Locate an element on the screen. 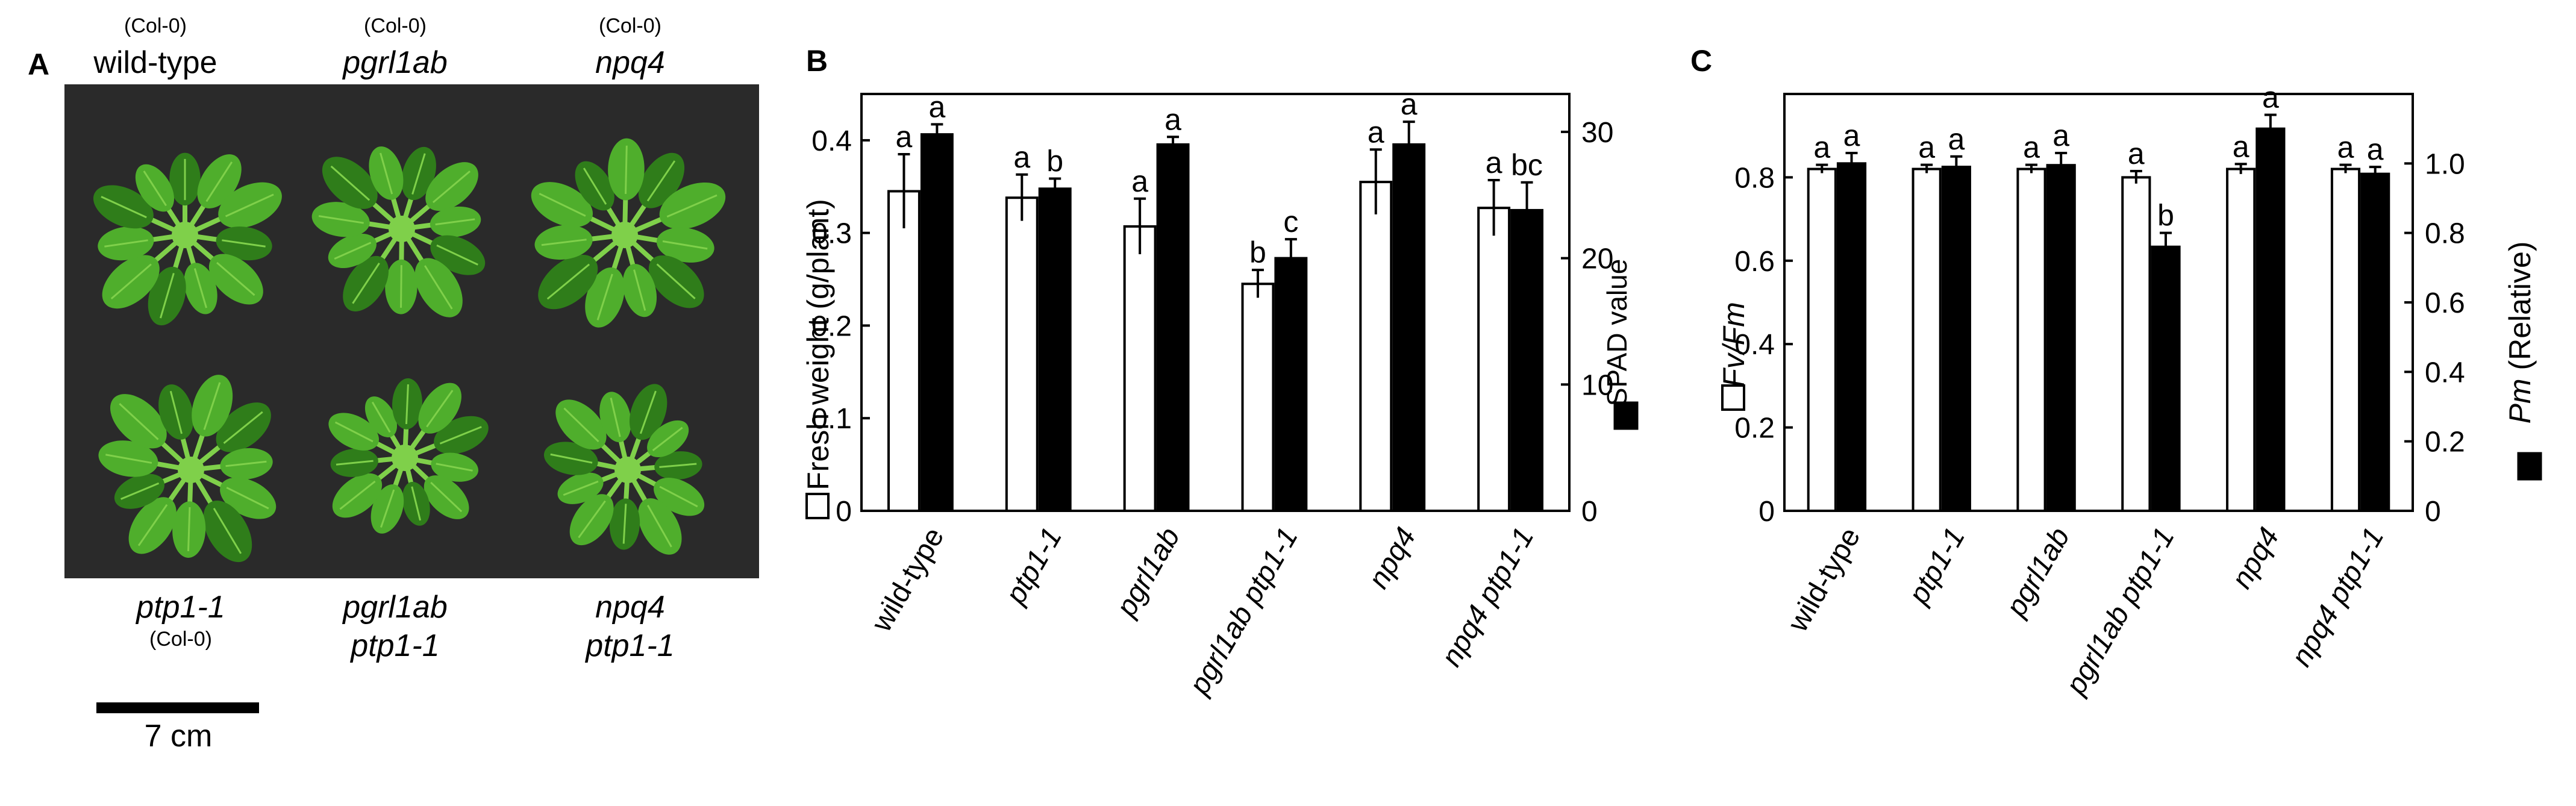 The image size is (2576, 806). y-tick-label: 0.1 is located at coordinates (831, 419).